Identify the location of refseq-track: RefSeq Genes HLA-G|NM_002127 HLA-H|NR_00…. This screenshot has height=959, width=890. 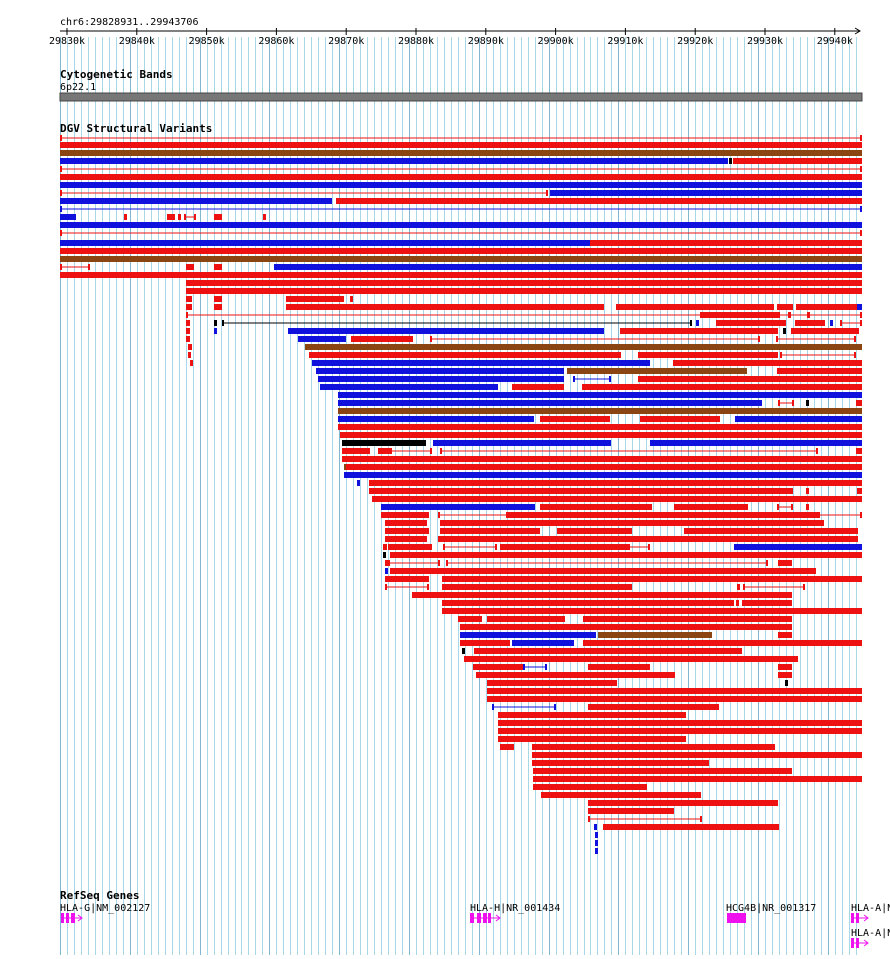
(475, 918).